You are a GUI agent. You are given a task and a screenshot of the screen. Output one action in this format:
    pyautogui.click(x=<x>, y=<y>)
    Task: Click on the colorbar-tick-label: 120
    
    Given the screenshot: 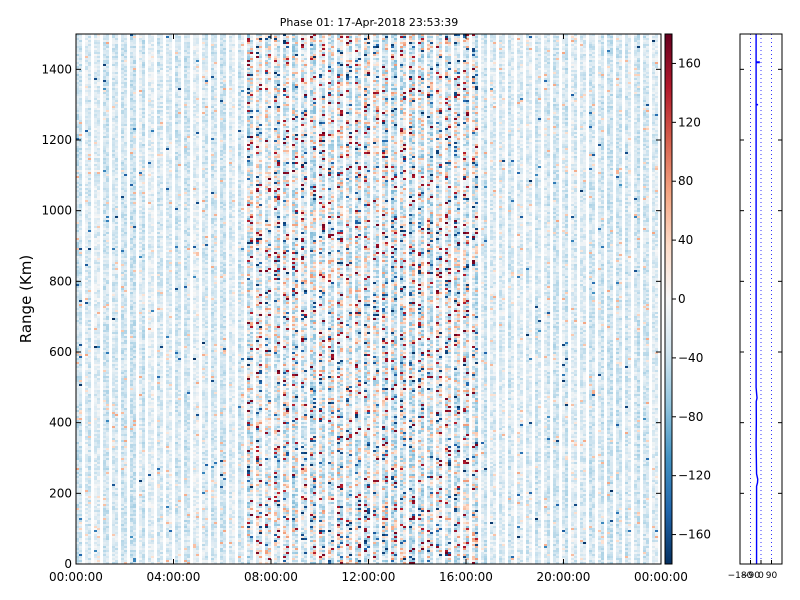 What is the action you would take?
    pyautogui.click(x=689, y=122)
    